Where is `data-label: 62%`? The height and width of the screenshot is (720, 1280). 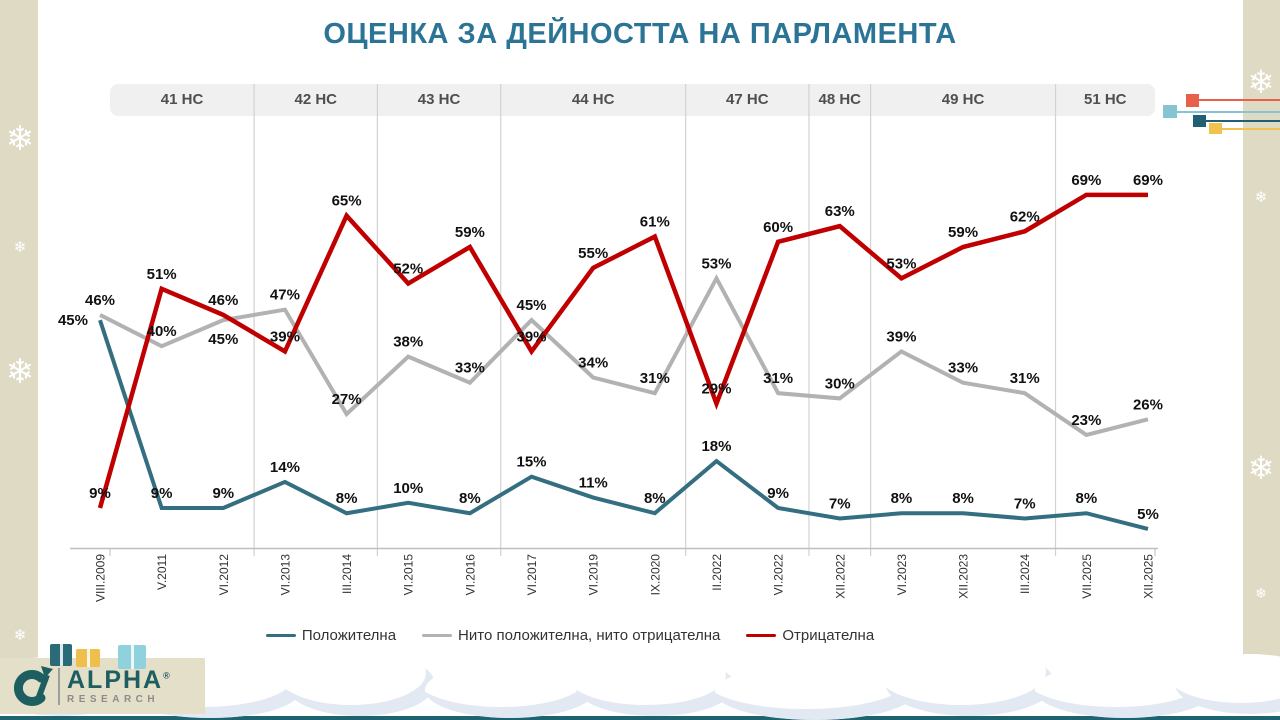 data-label: 62% is located at coordinates (1025, 216).